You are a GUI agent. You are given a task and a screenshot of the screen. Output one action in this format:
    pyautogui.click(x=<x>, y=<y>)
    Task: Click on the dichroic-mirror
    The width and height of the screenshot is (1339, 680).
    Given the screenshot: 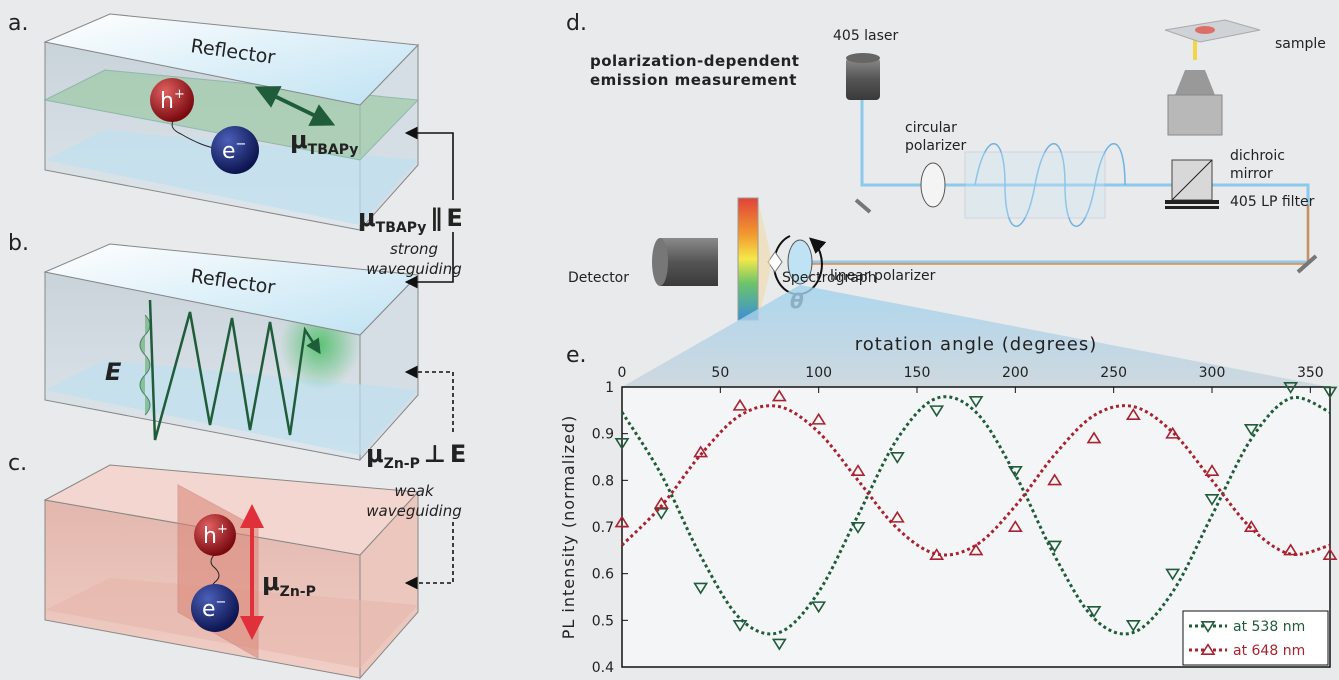 What is the action you would take?
    pyautogui.click(x=1192, y=180)
    